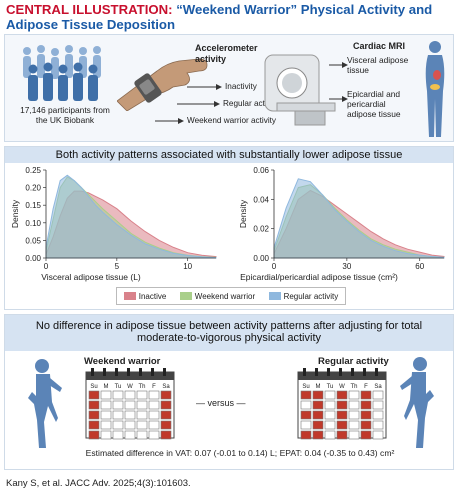  I want to click on crowd-icon, so click(62, 73).